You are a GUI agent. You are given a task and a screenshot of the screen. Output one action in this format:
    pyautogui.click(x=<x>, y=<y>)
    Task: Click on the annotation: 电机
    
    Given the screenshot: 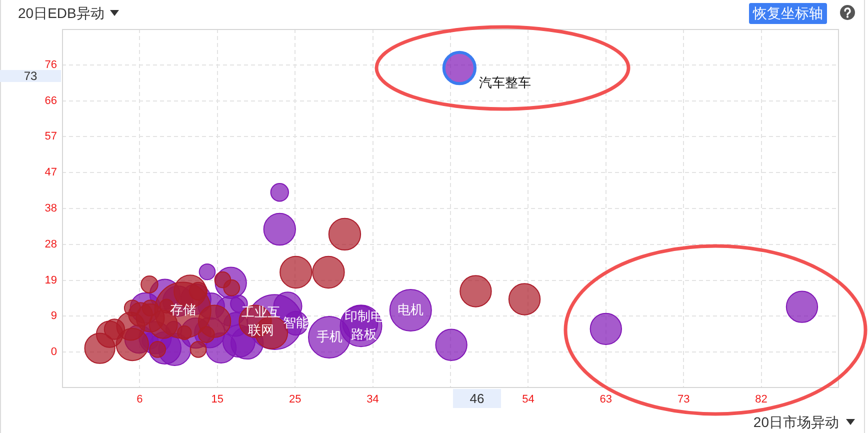 What is the action you would take?
    pyautogui.click(x=411, y=309)
    